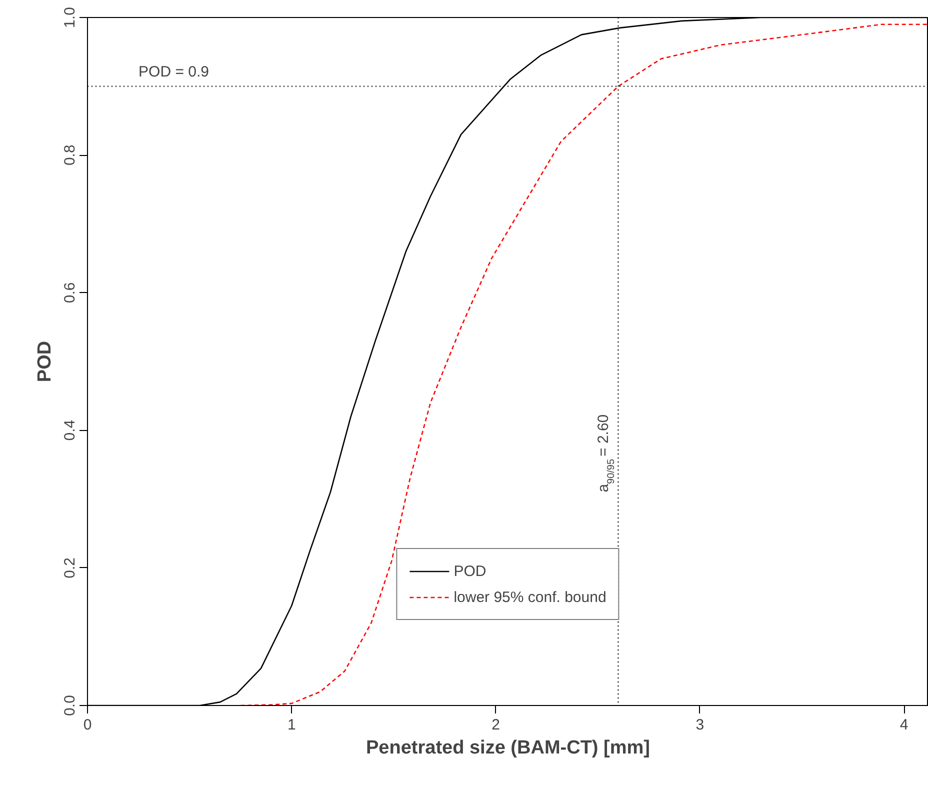 The height and width of the screenshot is (791, 928). I want to click on x-tick-label: 0, so click(87, 725).